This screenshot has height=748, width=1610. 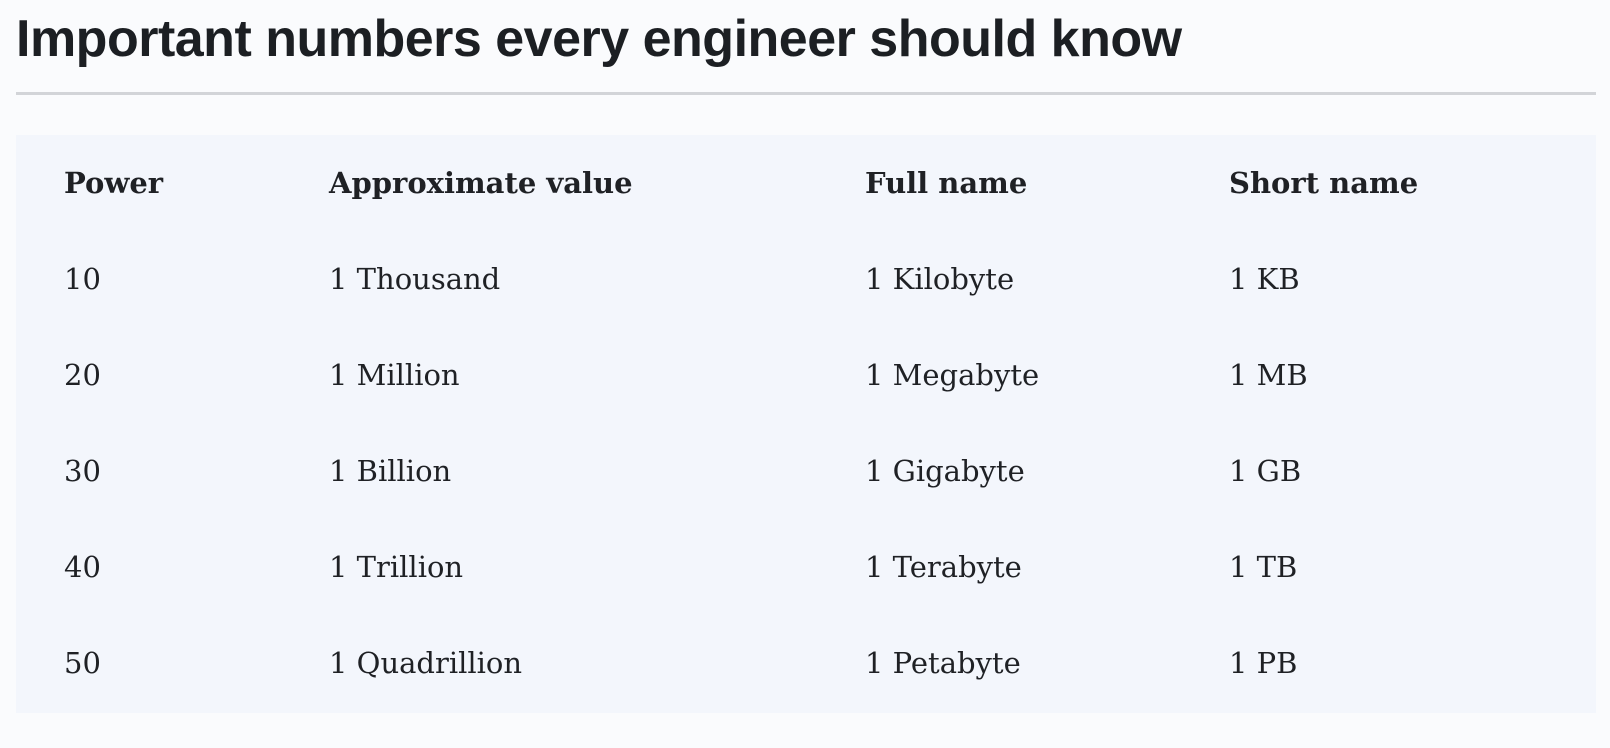 What do you see at coordinates (114, 183) in the screenshot?
I see `column-header-power: Power` at bounding box center [114, 183].